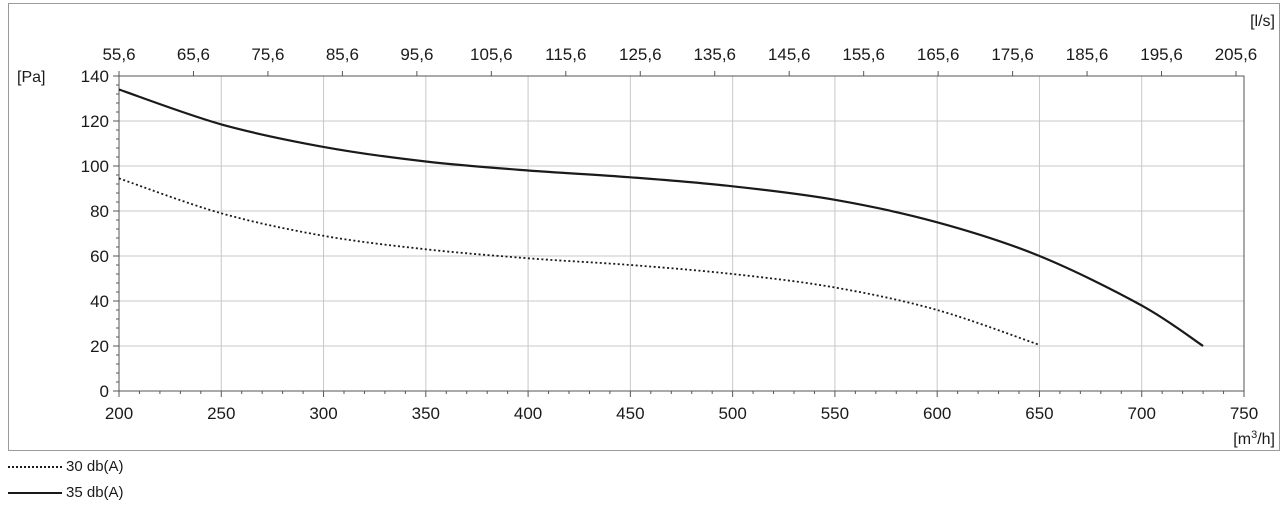  I want to click on x-top-tick-label: 75,6, so click(267, 54).